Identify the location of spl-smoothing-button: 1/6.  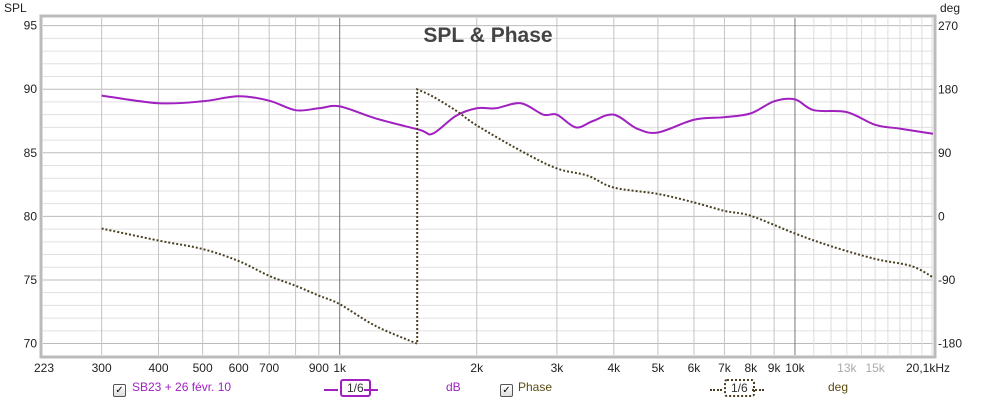
(355, 388).